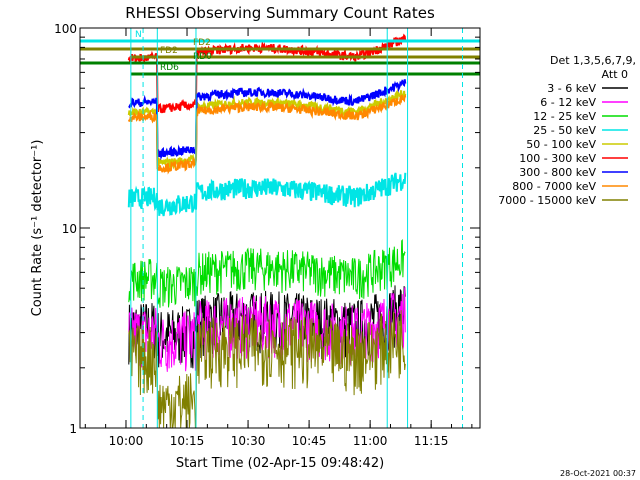 The image size is (640, 480). I want to click on x-tick-label: 10:15, so click(187, 441).